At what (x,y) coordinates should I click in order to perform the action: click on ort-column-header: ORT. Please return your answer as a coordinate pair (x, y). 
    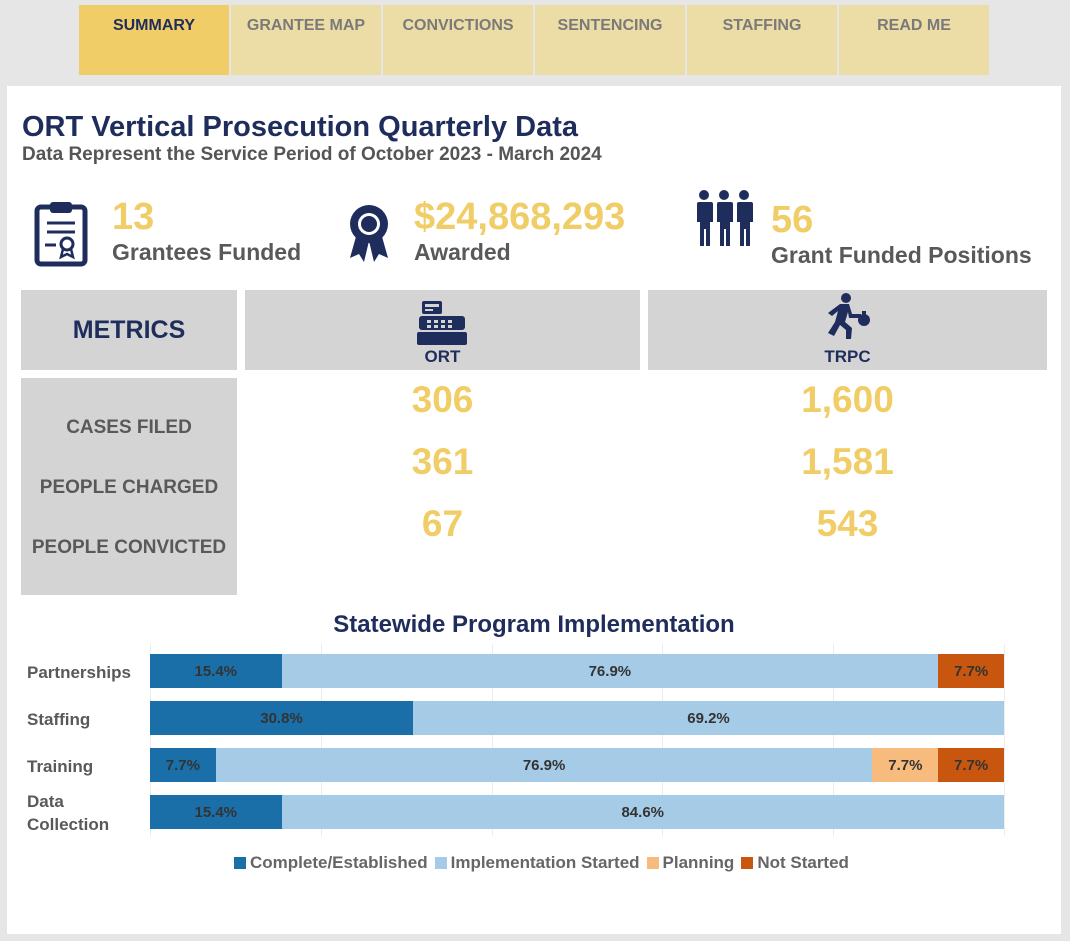
    Looking at the image, I should click on (442, 330).